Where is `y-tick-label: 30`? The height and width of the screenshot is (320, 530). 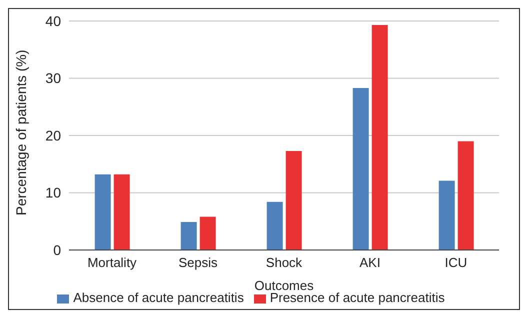 y-tick-label: 30 is located at coordinates (53, 78).